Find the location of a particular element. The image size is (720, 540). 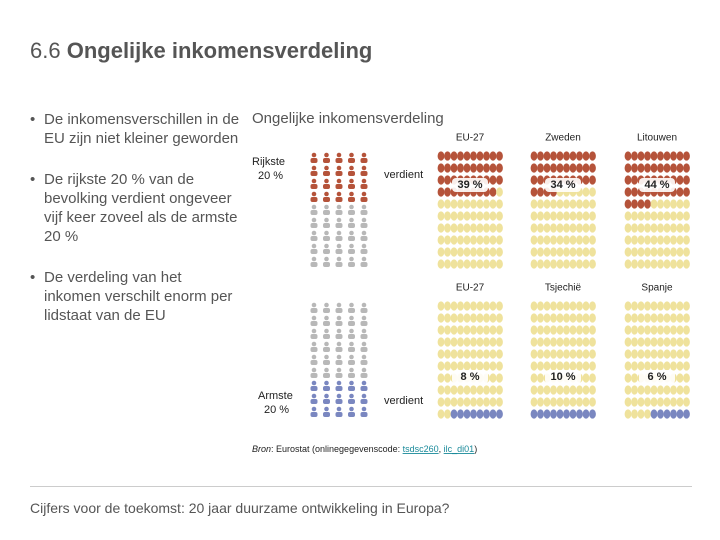

source-text: , is located at coordinates (441, 449).